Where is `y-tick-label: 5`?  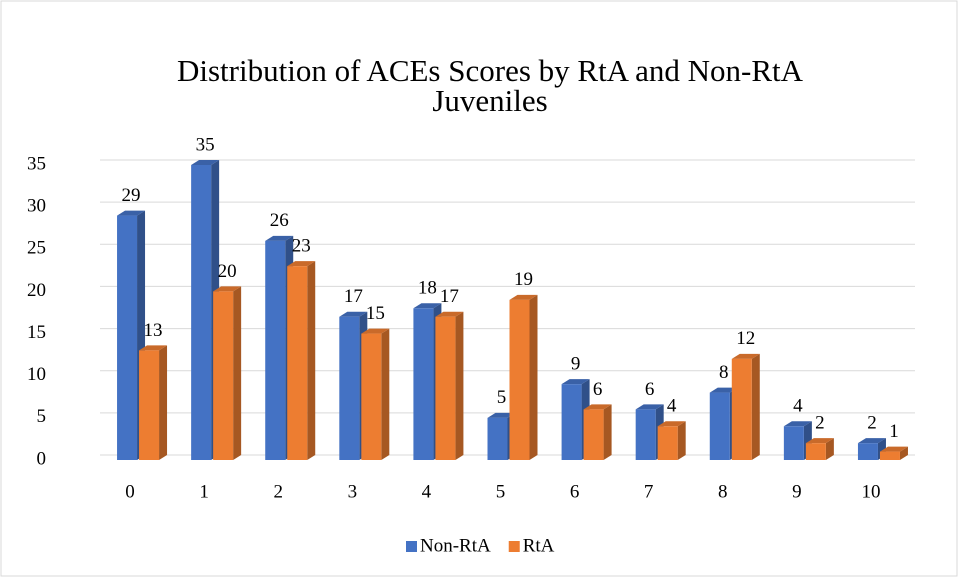 y-tick-label: 5 is located at coordinates (42, 416).